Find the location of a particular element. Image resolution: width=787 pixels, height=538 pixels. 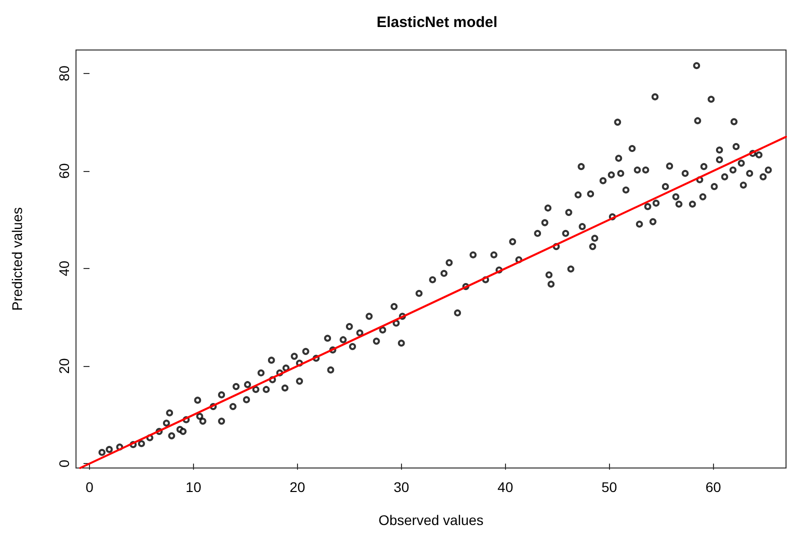

y-tick-label: 0 is located at coordinates (64, 464).